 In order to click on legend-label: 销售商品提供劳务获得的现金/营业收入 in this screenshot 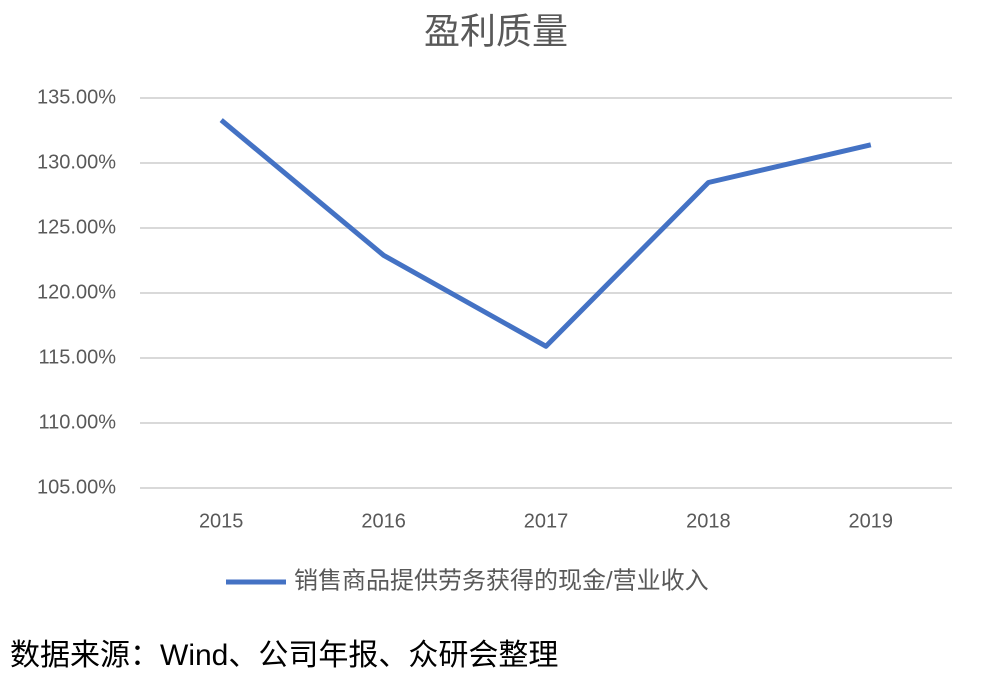, I will do `click(501, 580)`.